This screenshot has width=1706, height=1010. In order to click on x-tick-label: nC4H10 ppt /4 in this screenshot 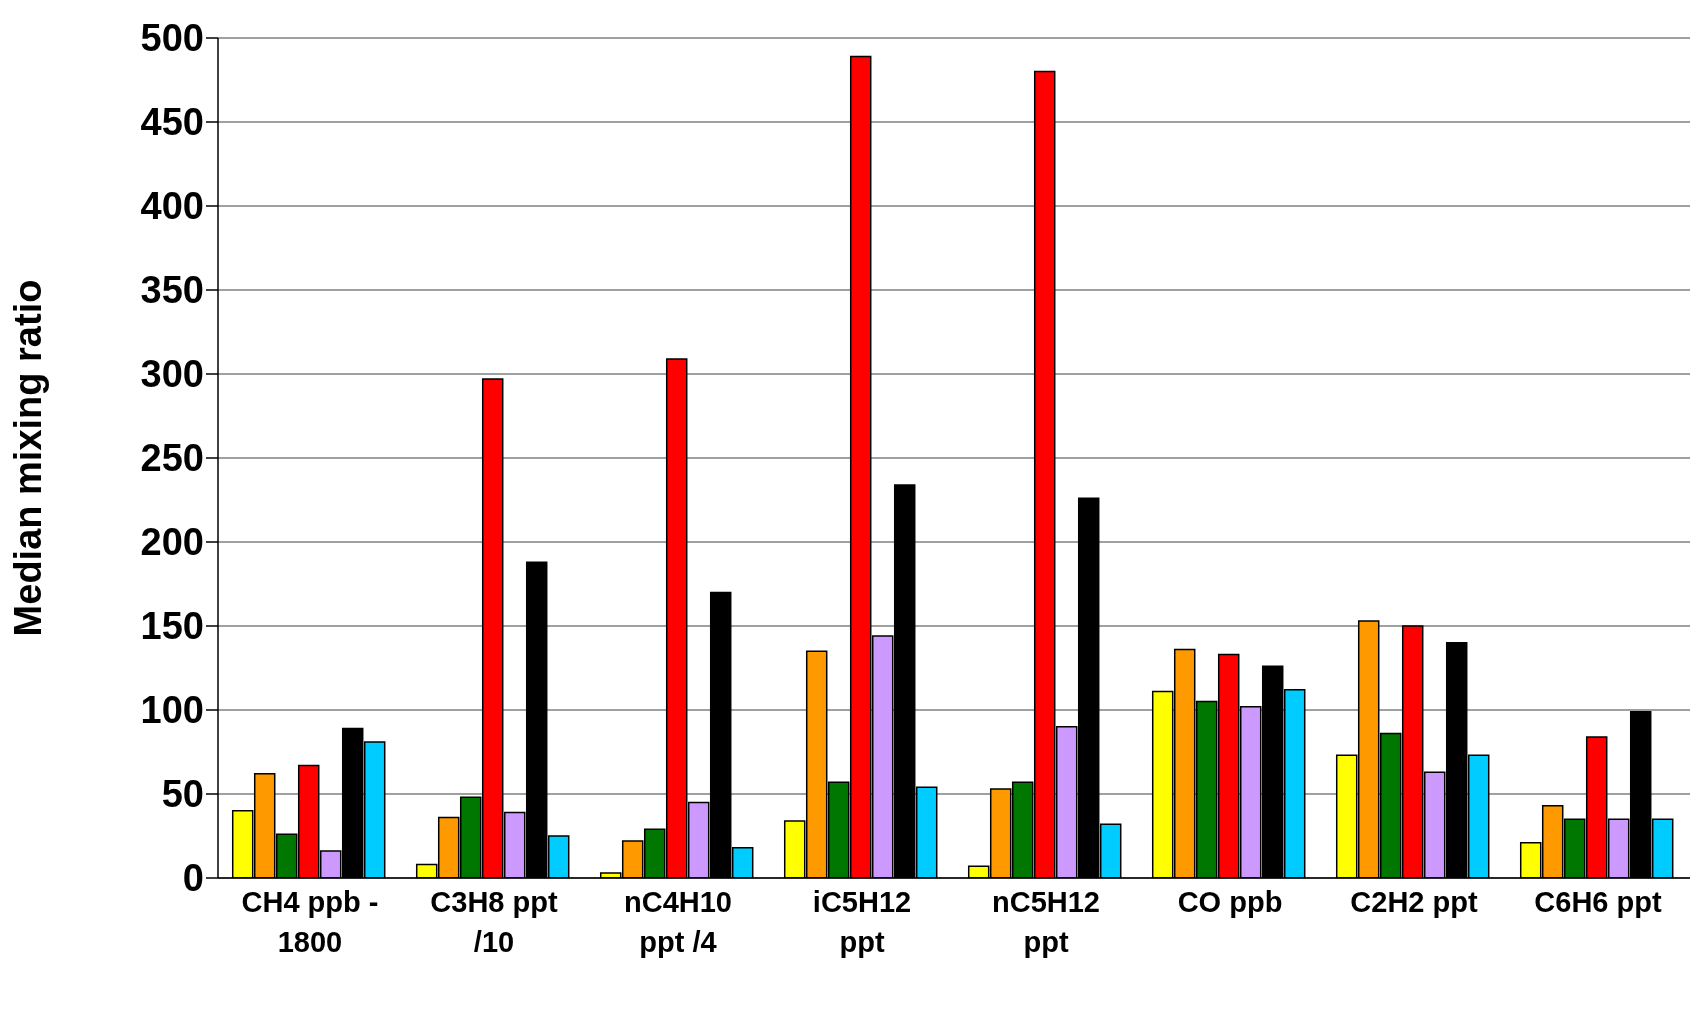, I will do `click(678, 922)`.